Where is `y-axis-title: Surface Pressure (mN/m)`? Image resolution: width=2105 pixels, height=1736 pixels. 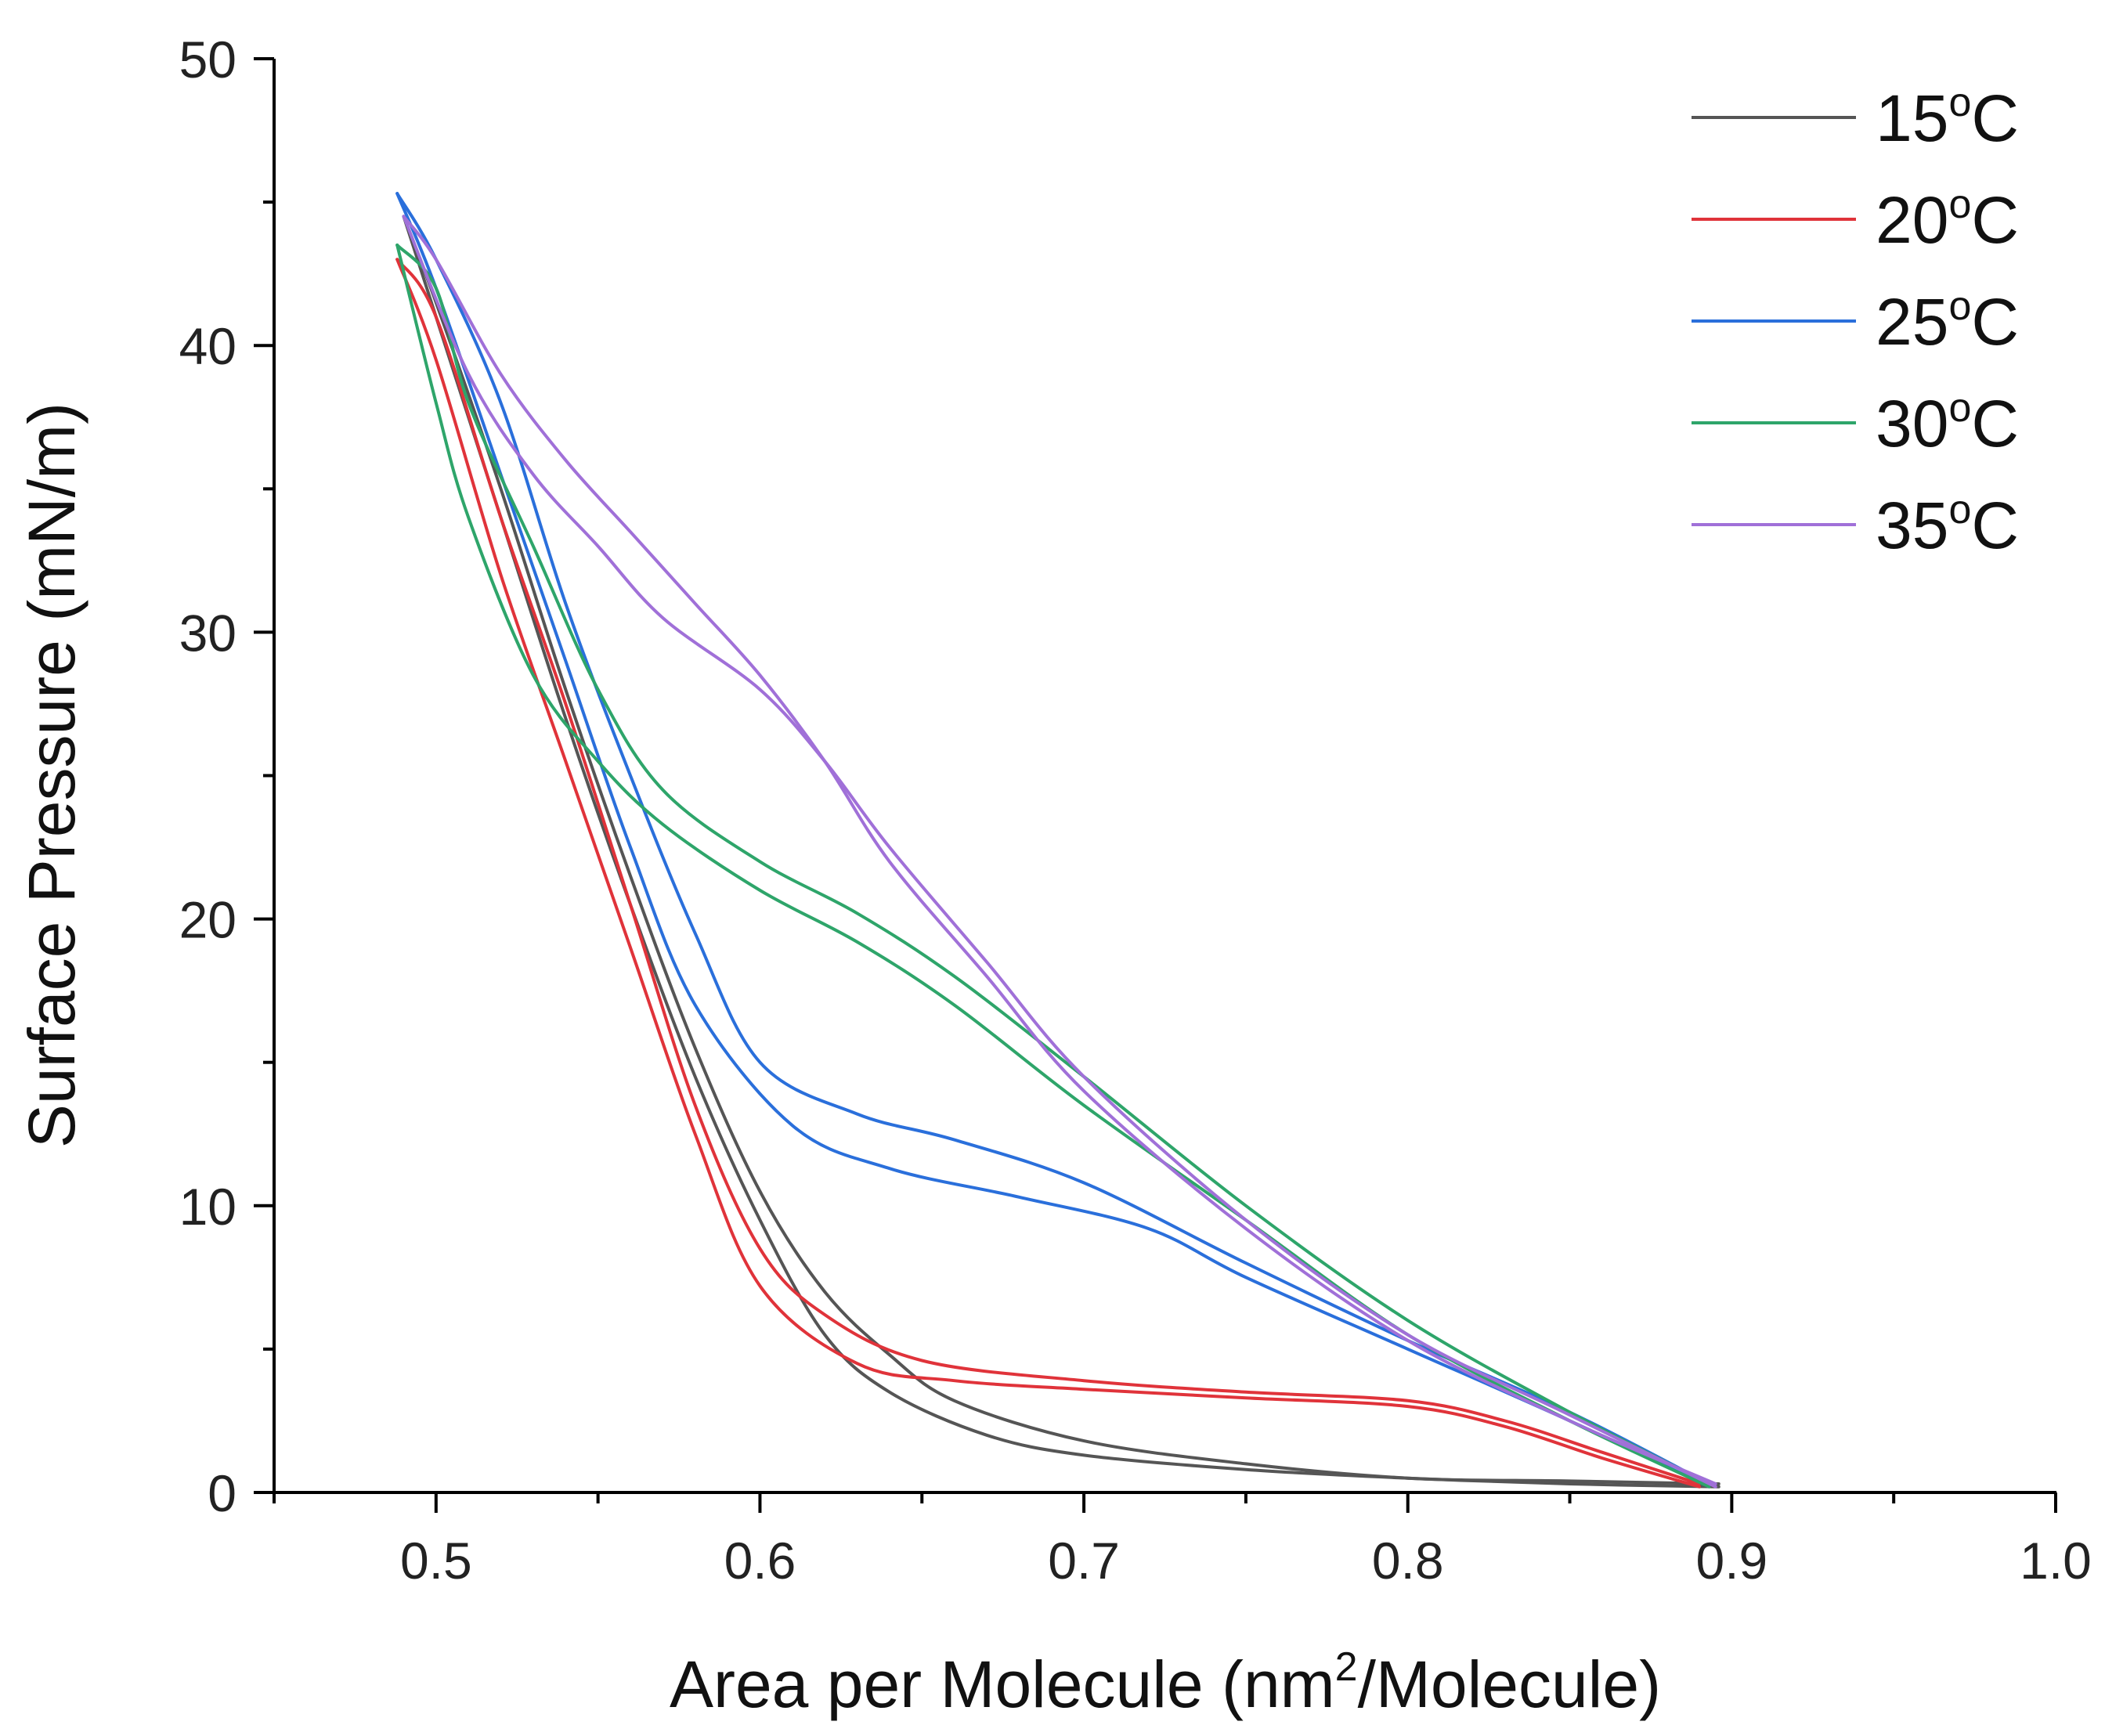 y-axis-title: Surface Pressure (mN/m) is located at coordinates (51, 775).